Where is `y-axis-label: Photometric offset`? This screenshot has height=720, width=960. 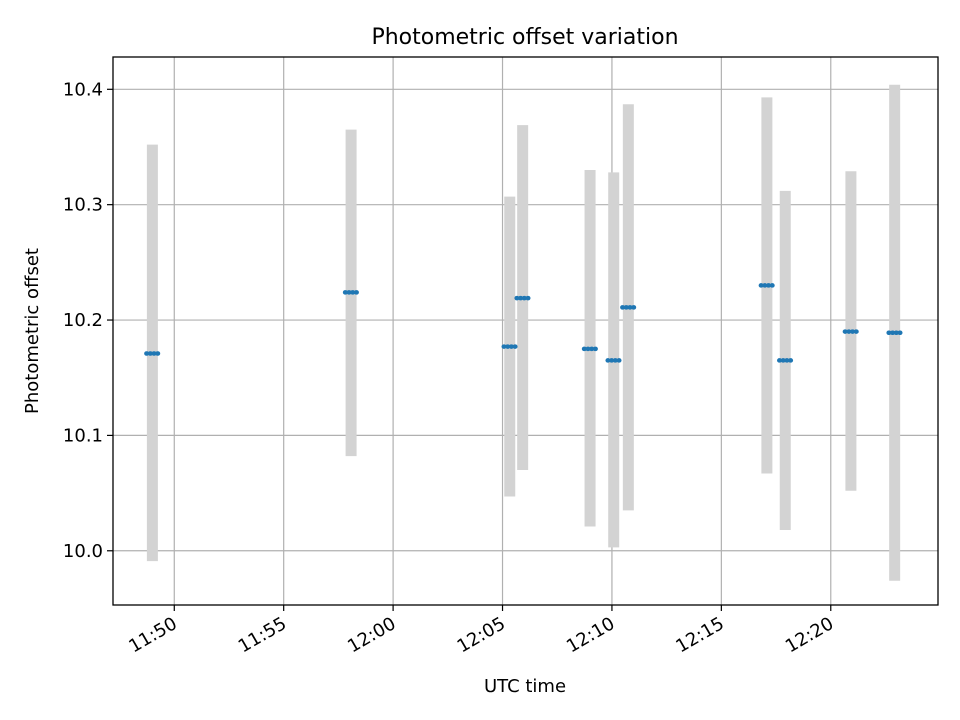 y-axis-label: Photometric offset is located at coordinates (32, 331).